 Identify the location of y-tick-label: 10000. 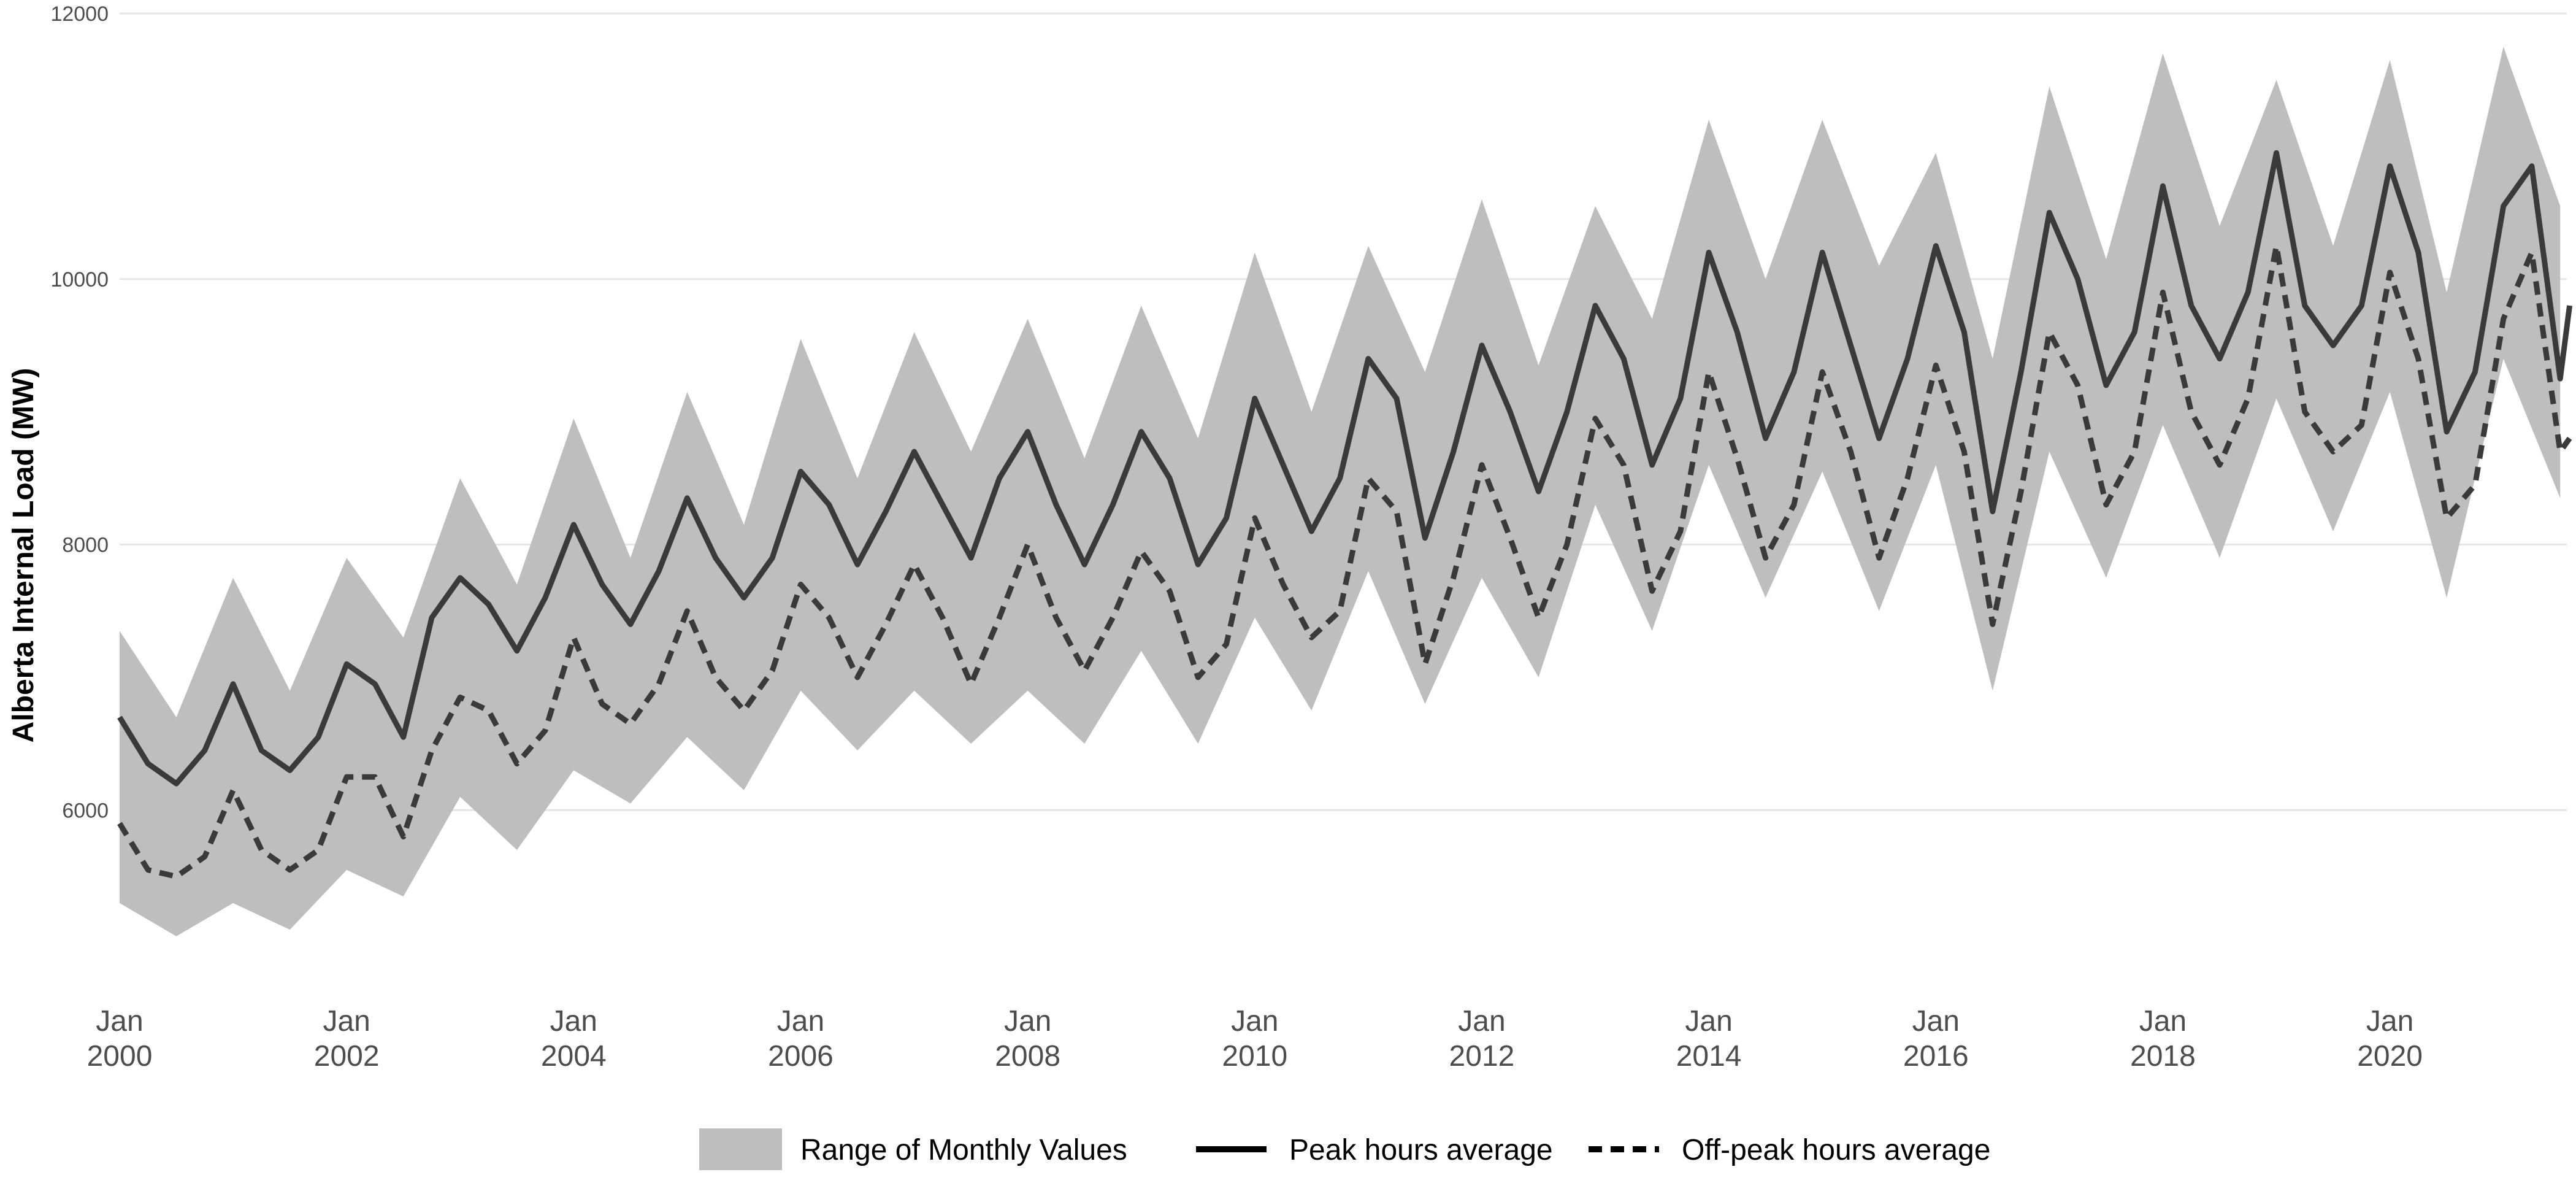
(79, 279).